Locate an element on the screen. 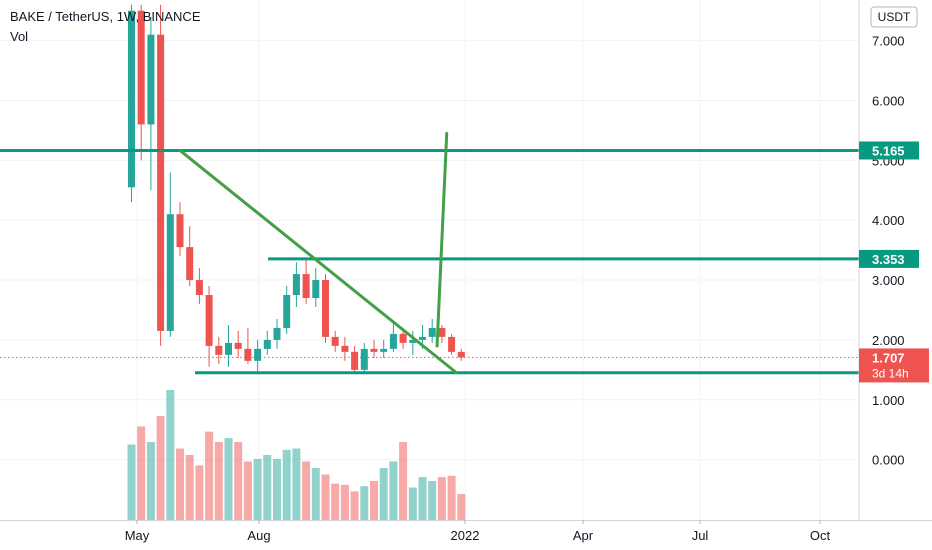 Image resolution: width=932 pixels, height=550 pixels. volume-bars is located at coordinates (296, 455).